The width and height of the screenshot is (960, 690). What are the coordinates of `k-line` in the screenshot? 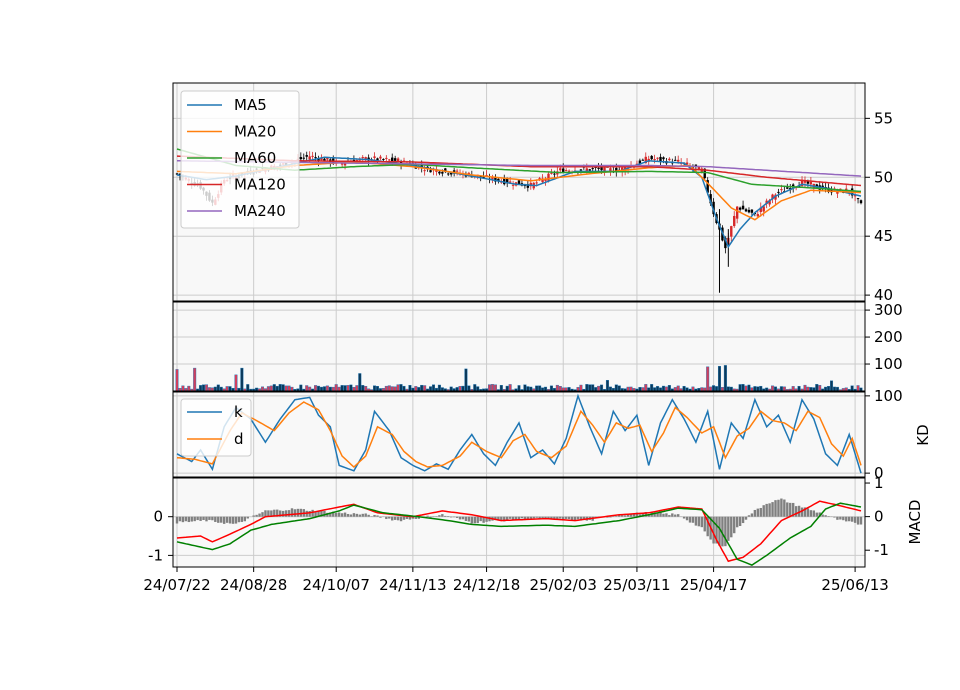 It's located at (519, 433).